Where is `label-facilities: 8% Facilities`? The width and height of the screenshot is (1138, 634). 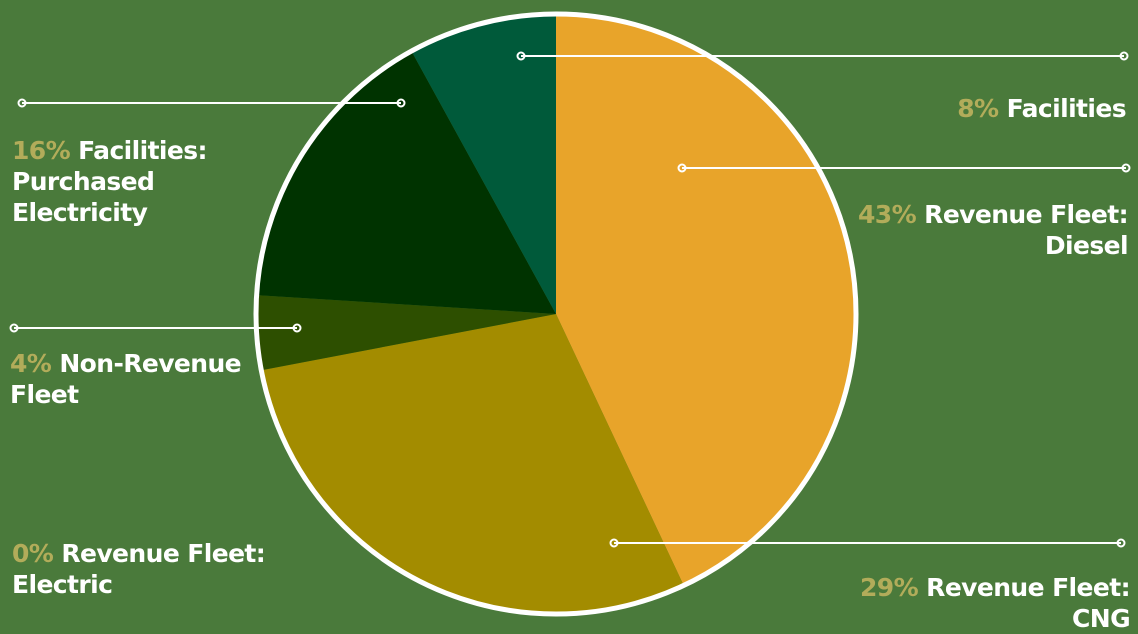 label-facilities: 8% Facilities is located at coordinates (1001, 108).